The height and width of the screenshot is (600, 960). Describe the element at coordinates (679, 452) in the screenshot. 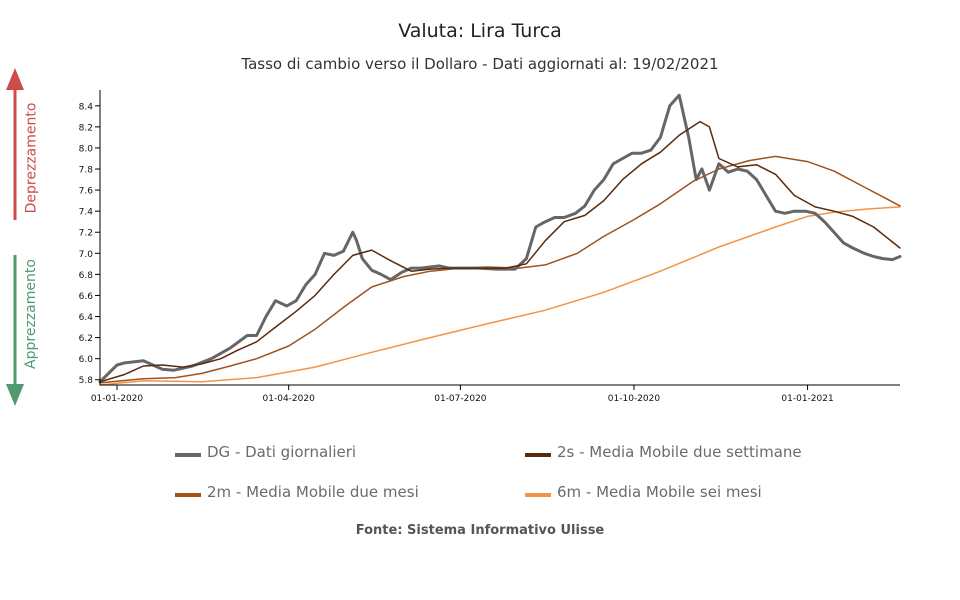

I see `legend-label-2s: 2s - Media Mobile due settimane` at that location.